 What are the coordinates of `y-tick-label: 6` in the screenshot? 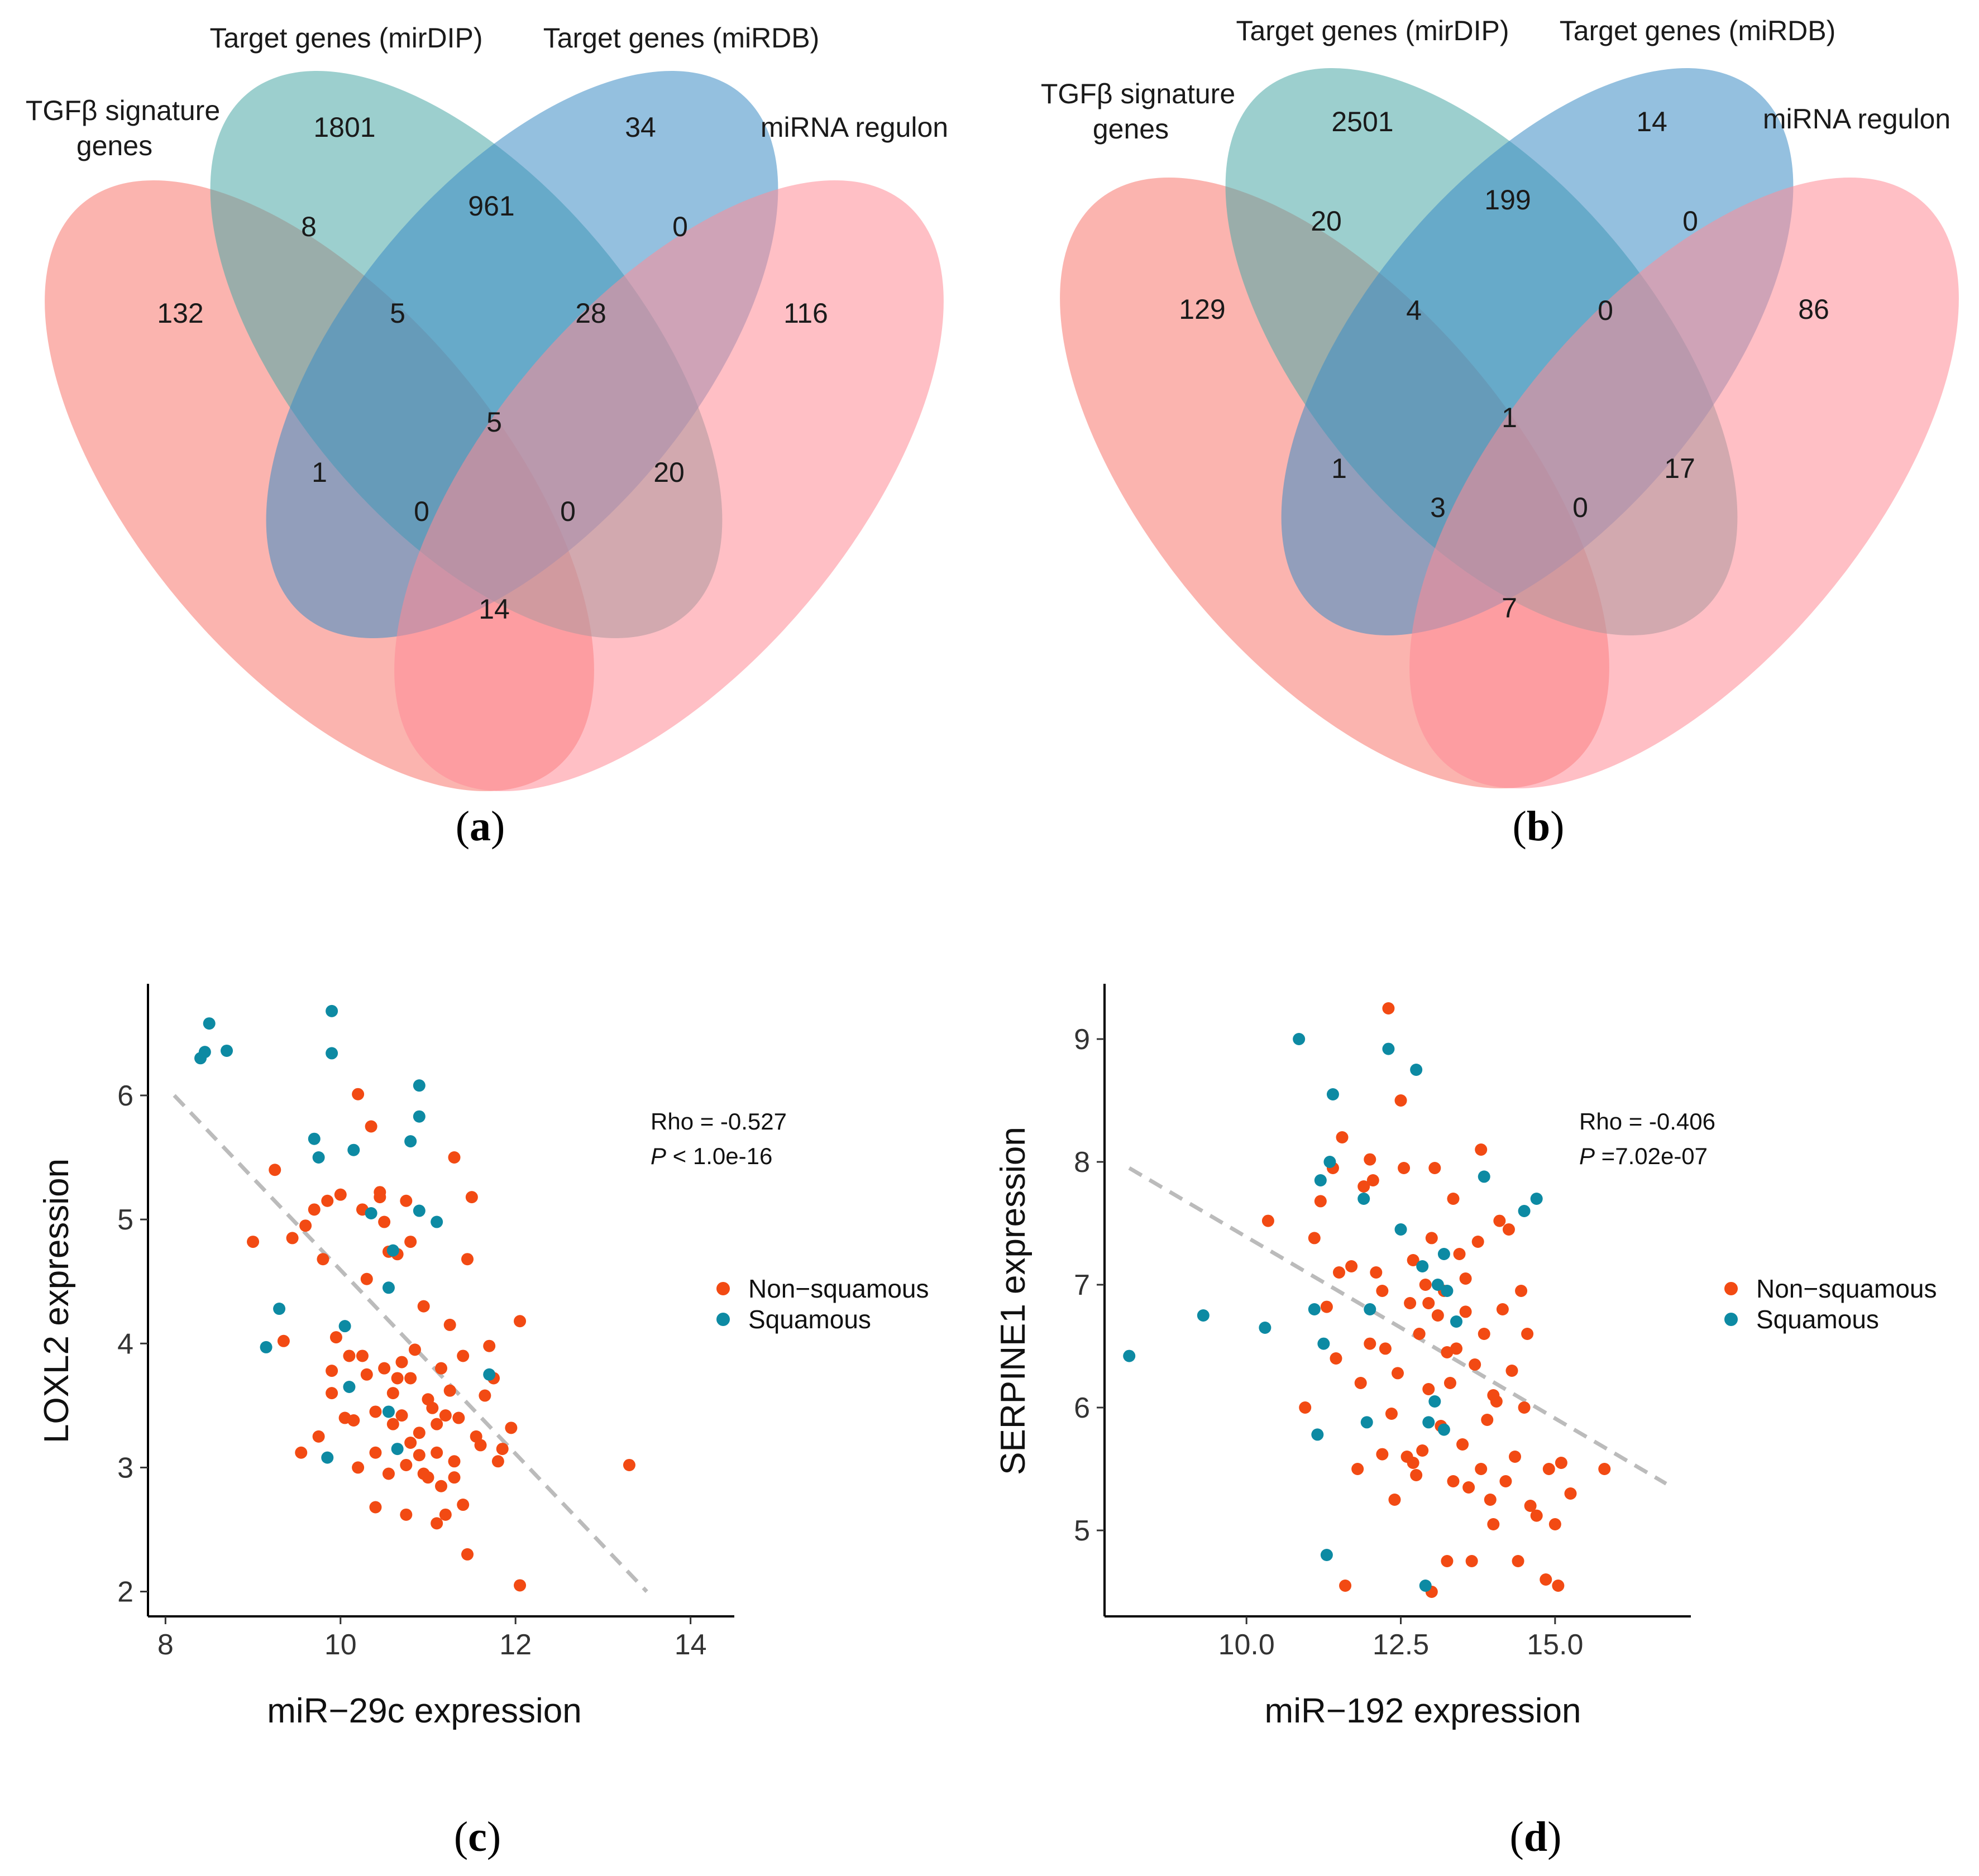 It's located at (125, 1096).